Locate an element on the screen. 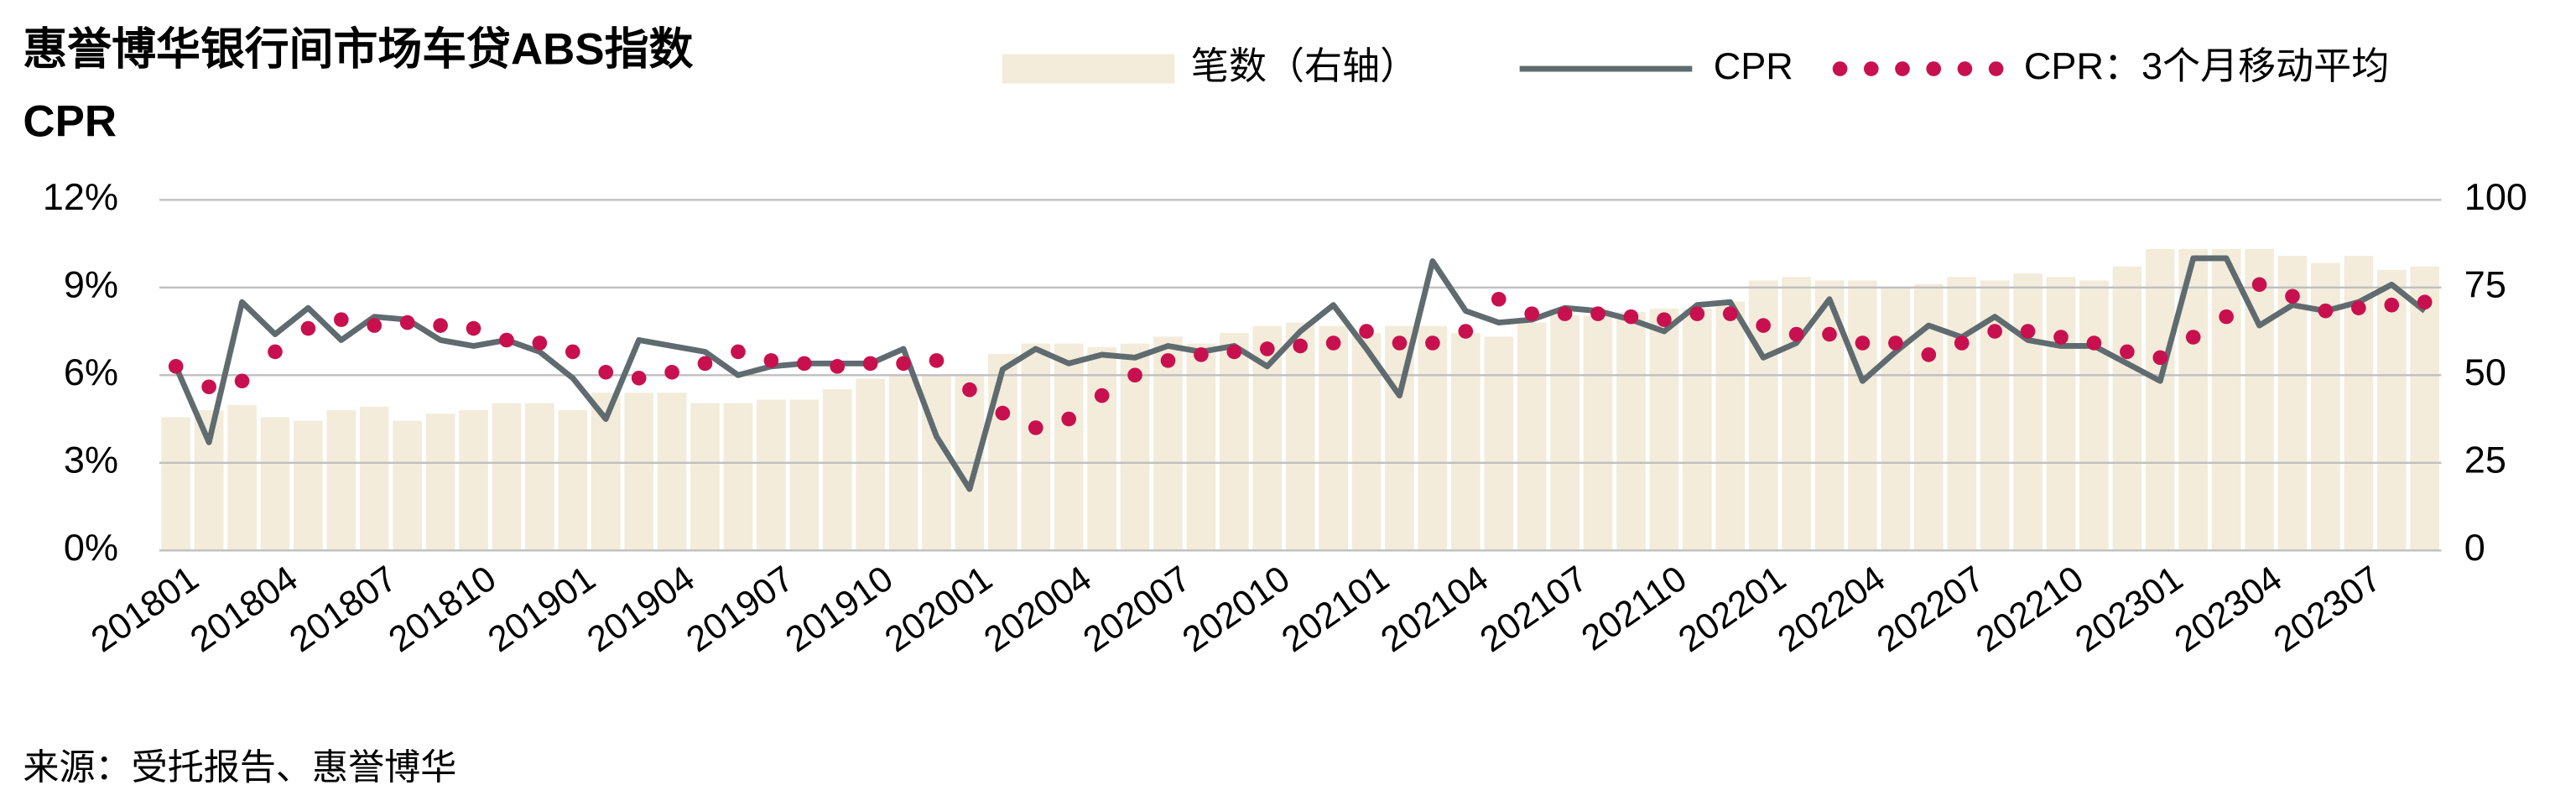 The width and height of the screenshot is (2576, 806). x-tick-label: 201910 is located at coordinates (839, 609).